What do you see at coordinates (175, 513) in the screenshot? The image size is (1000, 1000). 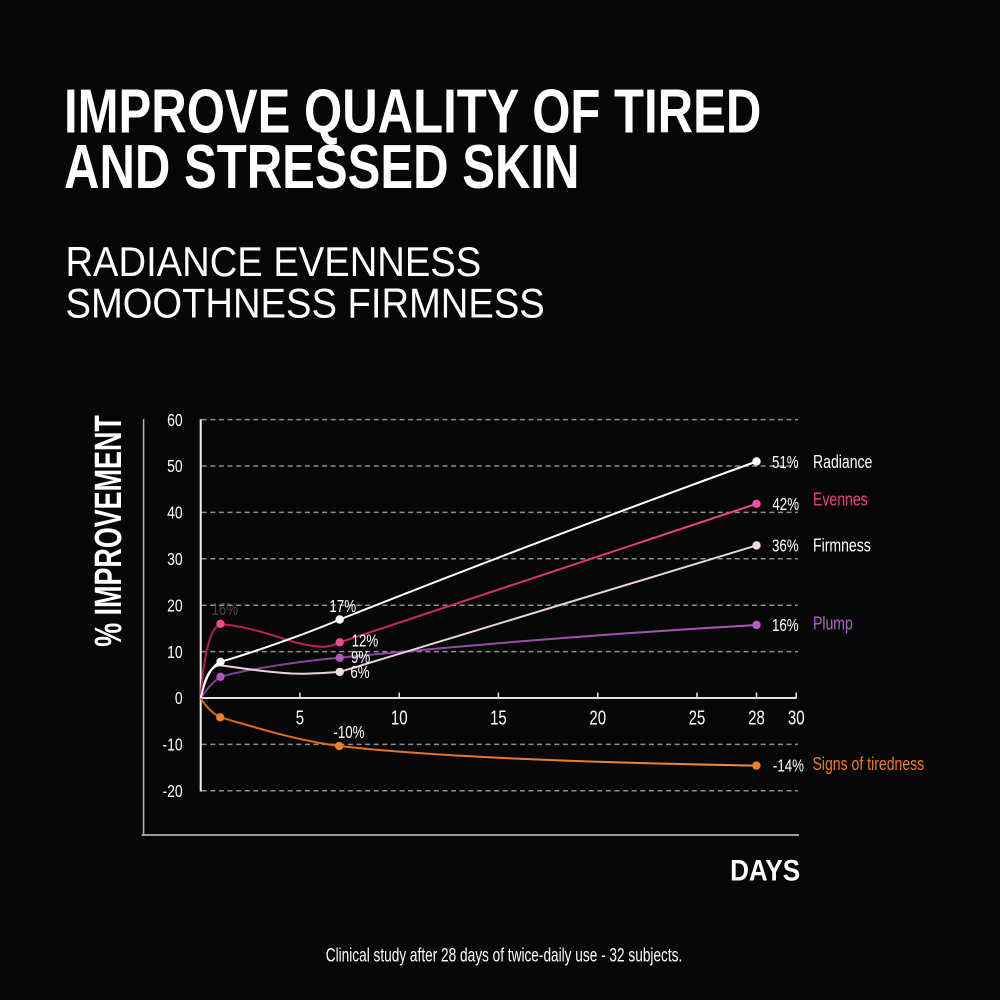 I see `svg-text: 40` at bounding box center [175, 513].